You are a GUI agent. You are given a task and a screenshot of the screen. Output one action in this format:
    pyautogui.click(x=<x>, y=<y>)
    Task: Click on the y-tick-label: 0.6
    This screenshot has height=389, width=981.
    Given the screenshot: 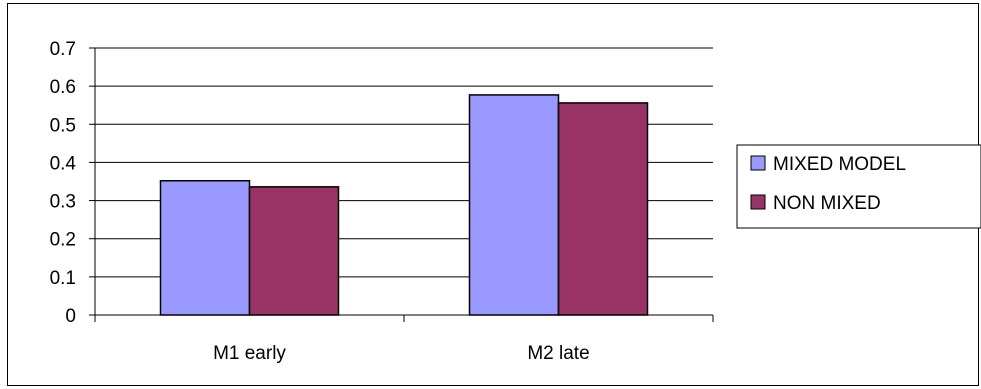 What is the action you would take?
    pyautogui.click(x=63, y=87)
    